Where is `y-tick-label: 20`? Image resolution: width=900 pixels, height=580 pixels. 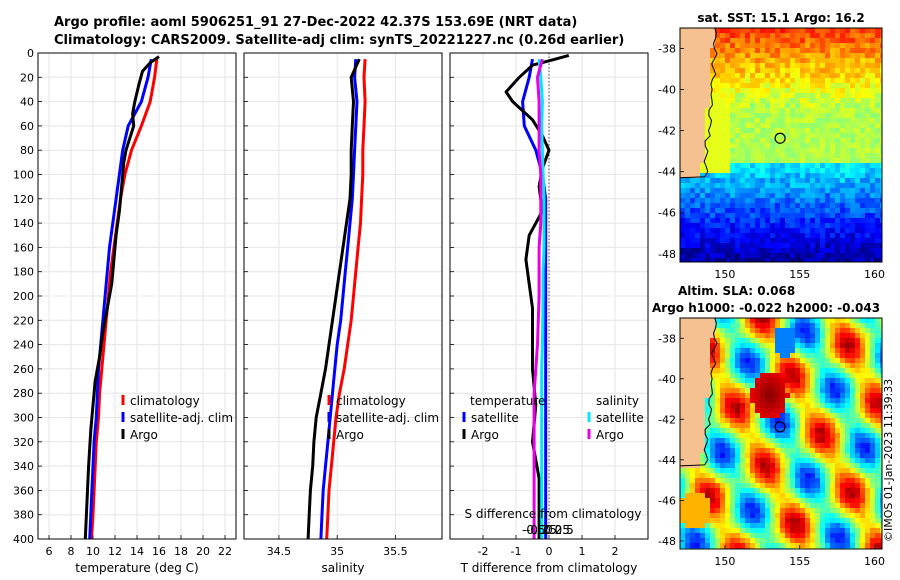 y-tick-label: 20 is located at coordinates (27, 77).